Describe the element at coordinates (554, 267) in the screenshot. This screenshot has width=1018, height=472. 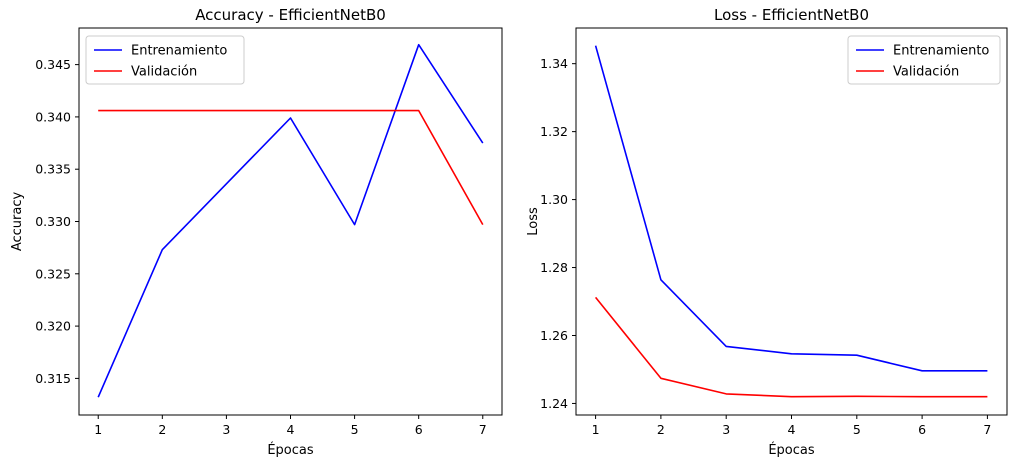
I see `y-tick-label: 1.28` at that location.